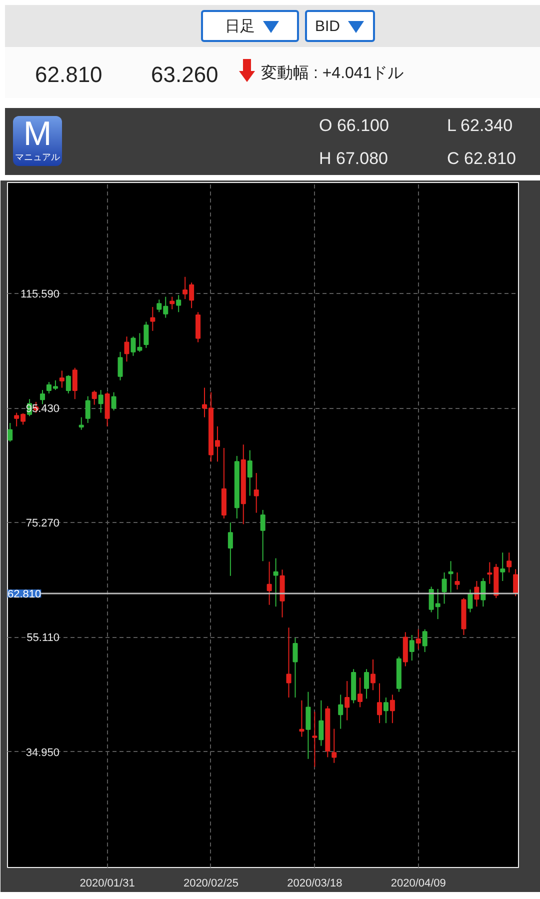  What do you see at coordinates (340, 26) in the screenshot?
I see `text: BID` at bounding box center [340, 26].